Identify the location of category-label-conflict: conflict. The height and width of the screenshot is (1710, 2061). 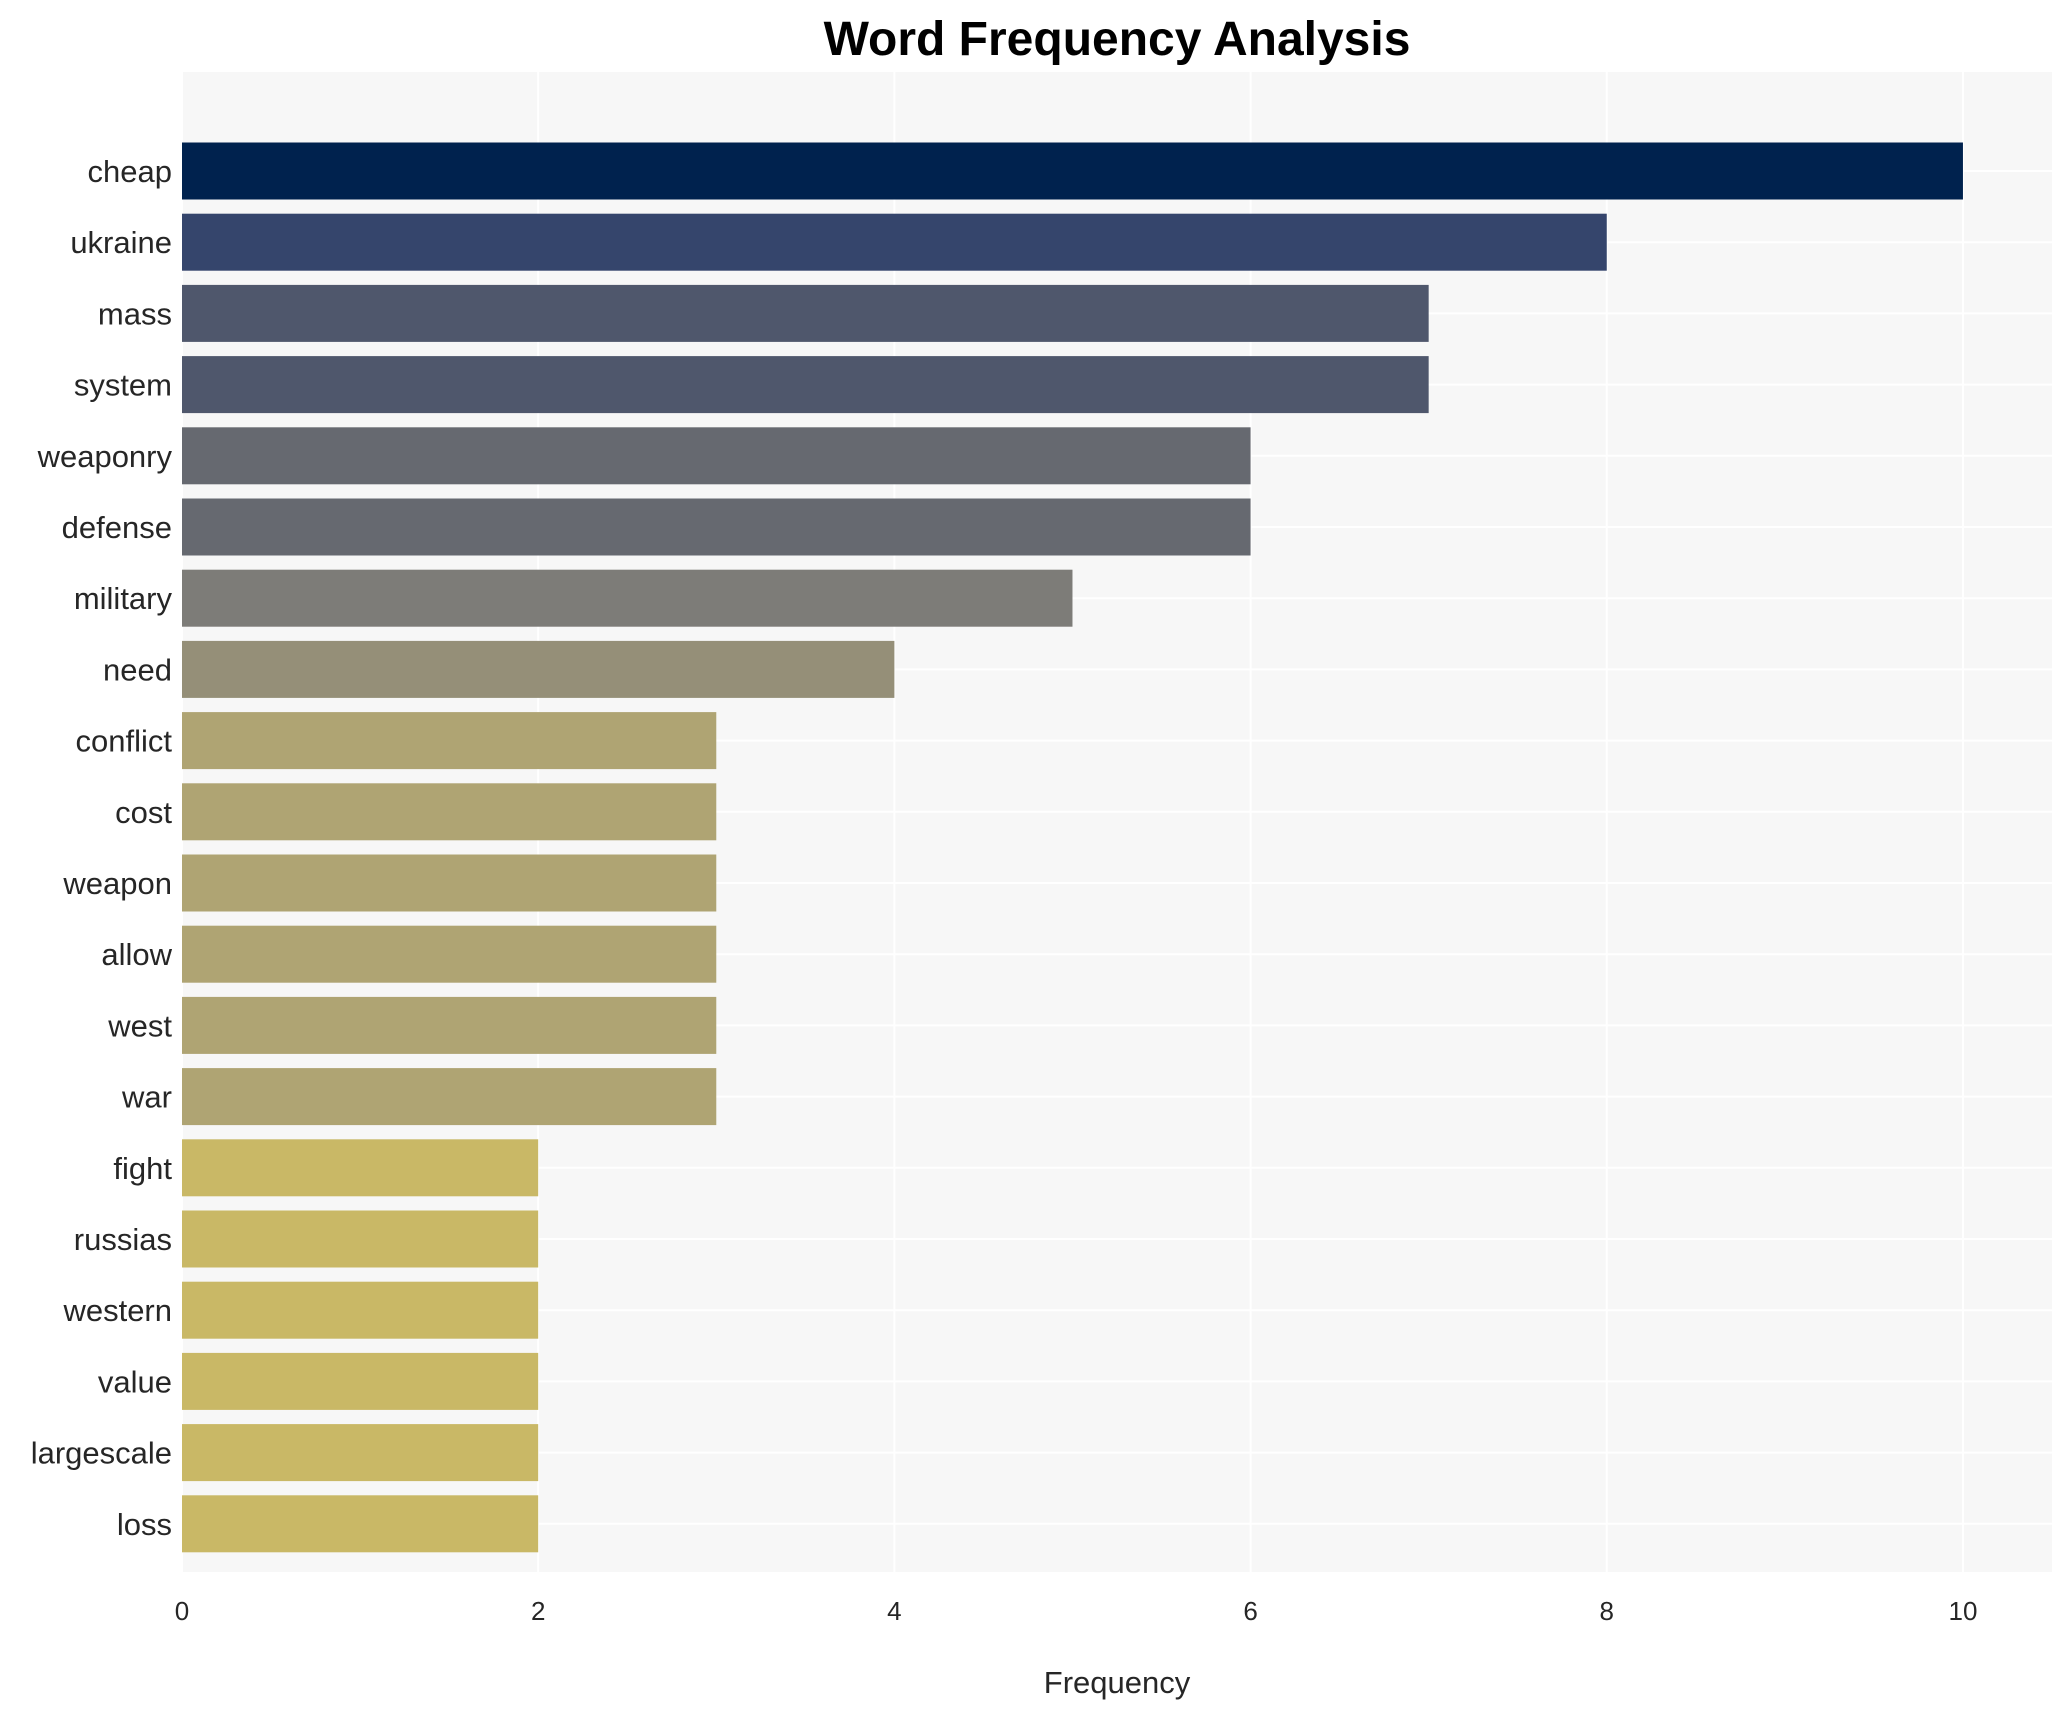
(124, 741).